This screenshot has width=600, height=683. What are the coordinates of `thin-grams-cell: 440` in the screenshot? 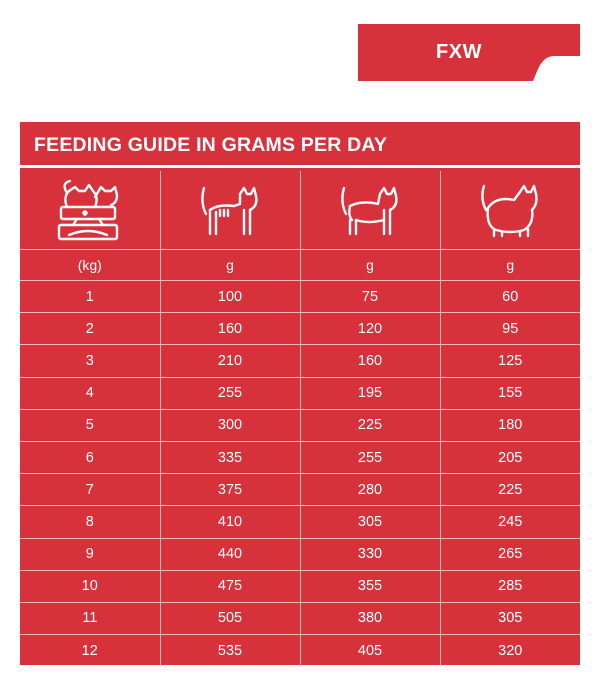 It's located at (230, 554).